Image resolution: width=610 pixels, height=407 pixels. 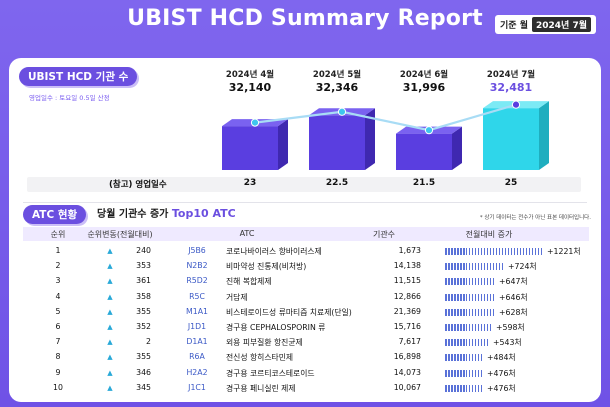 I want to click on table-row: 3 ▲ 361 R5D2 진해 복합제제 11,515 +647처, so click(x=306, y=281).